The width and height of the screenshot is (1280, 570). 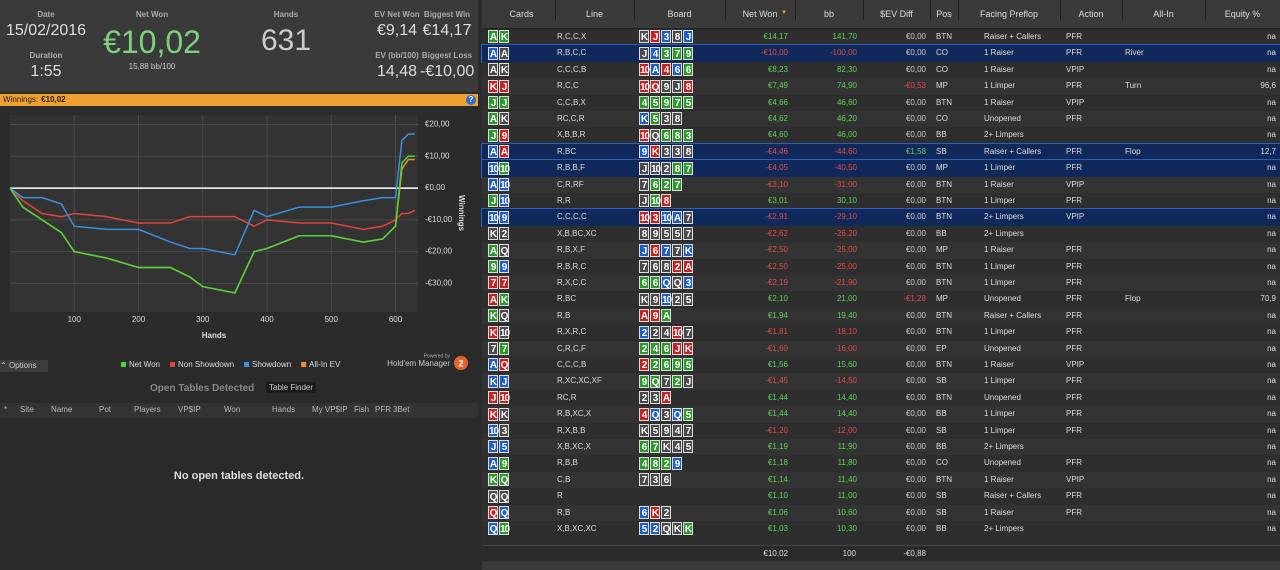 I want to click on position: SB, so click(x=941, y=381).